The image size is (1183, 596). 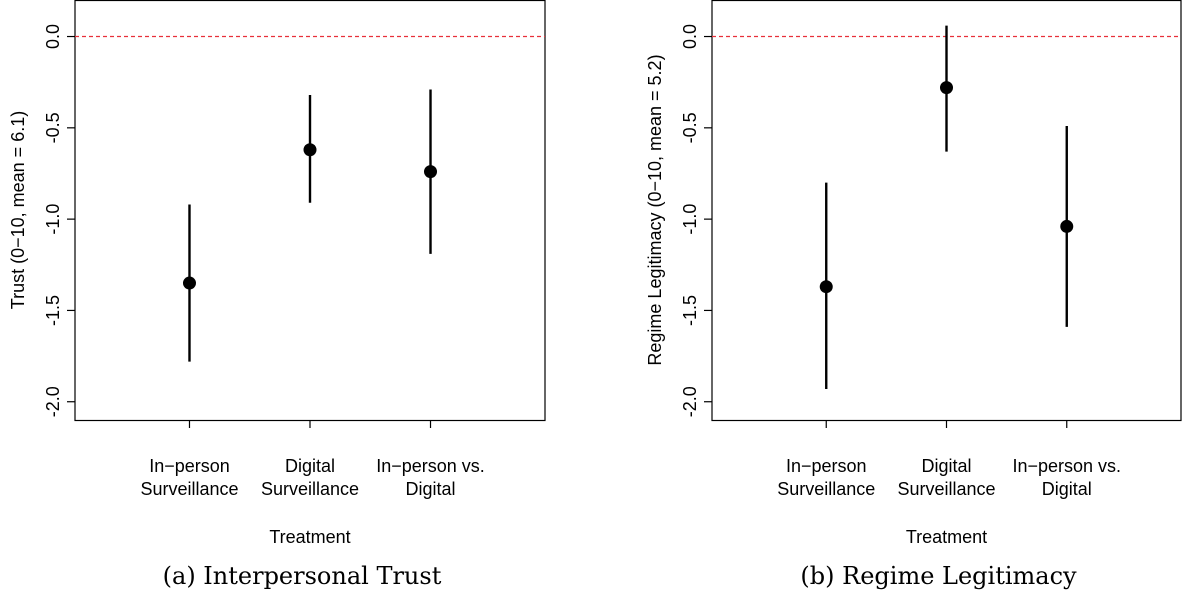 I want to click on panel-caption: (a) Interpersonal Trust, so click(x=302, y=576).